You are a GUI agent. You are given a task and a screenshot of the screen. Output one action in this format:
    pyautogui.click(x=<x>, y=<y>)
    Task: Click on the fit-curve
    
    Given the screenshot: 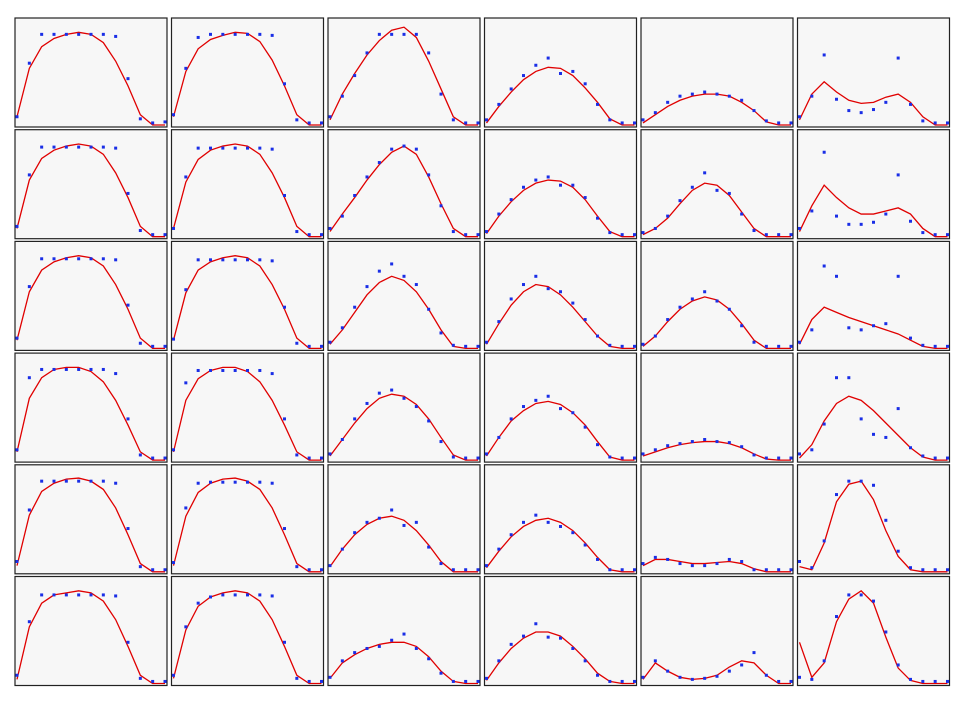 What is the action you would take?
    pyautogui.click(x=716, y=210)
    